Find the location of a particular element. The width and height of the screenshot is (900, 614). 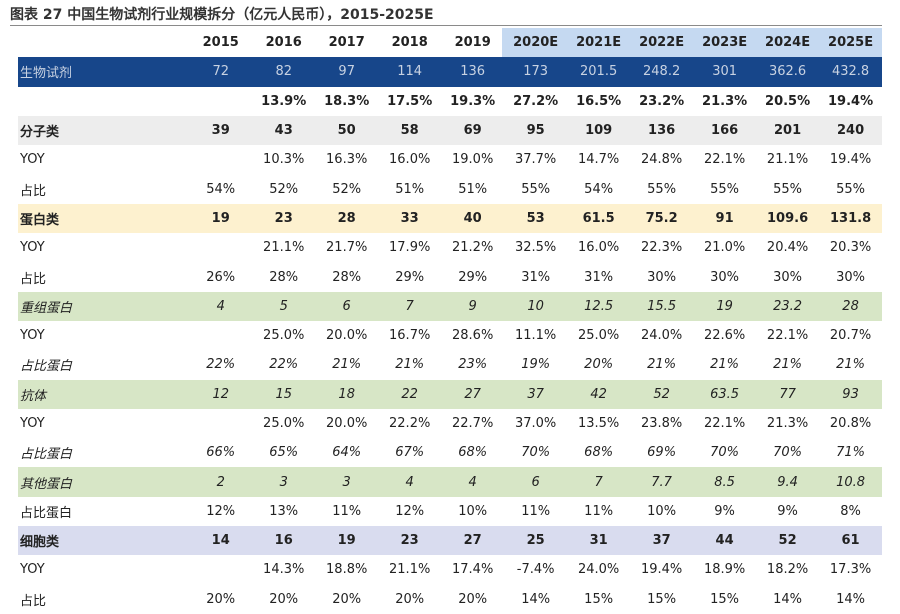

table-cell: 6 is located at coordinates (535, 482).